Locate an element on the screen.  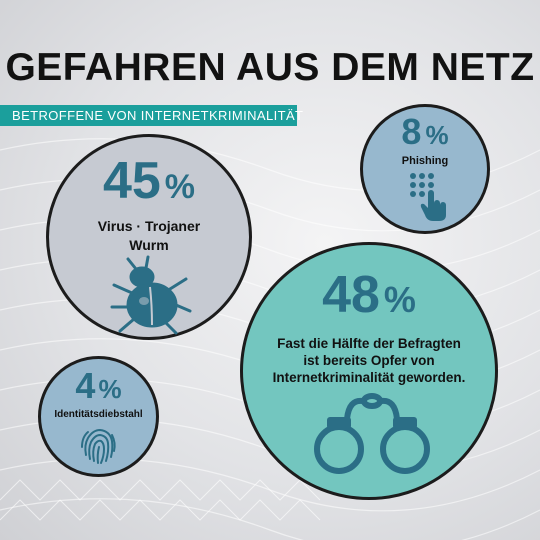
overall-value: 48 is located at coordinates (351, 295).